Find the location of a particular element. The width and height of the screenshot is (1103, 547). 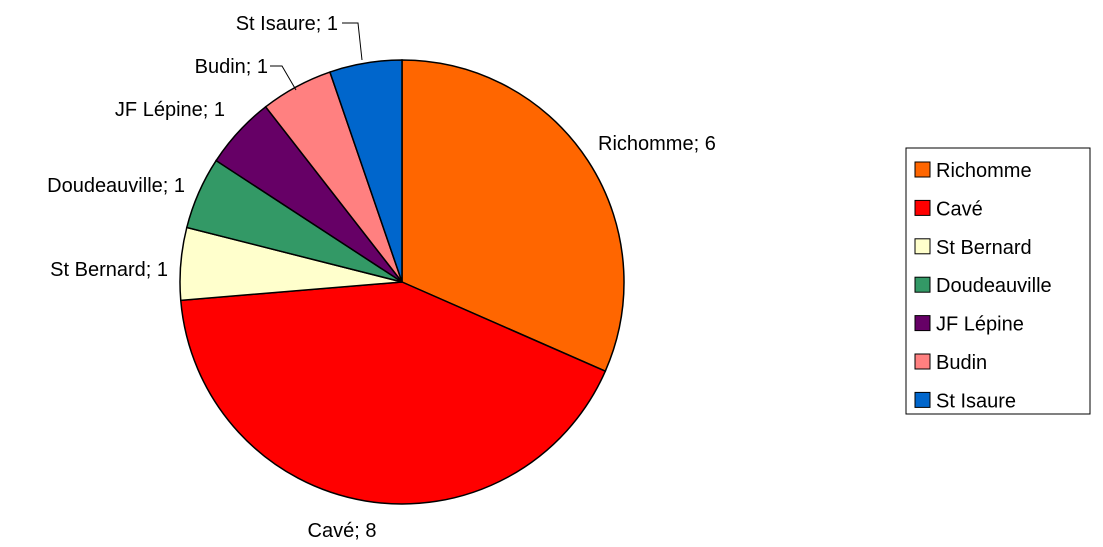

pie-slice-st-isaure is located at coordinates (365, 171).